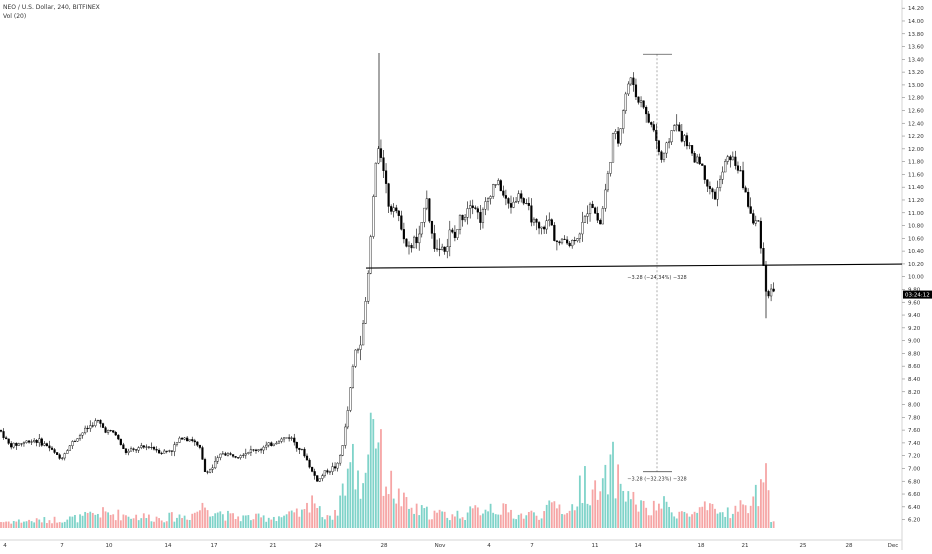  Describe the element at coordinates (916, 35) in the screenshot. I see `price-tick-label: 13.80` at that location.